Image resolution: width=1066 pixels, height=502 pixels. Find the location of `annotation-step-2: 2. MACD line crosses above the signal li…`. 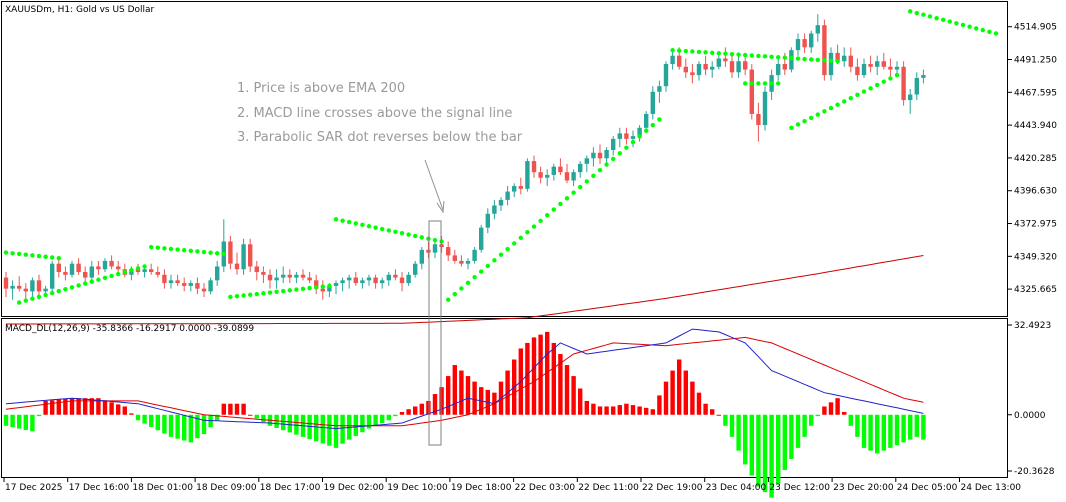

annotation-step-2: 2. MACD line crosses above the signal li… is located at coordinates (374, 113).